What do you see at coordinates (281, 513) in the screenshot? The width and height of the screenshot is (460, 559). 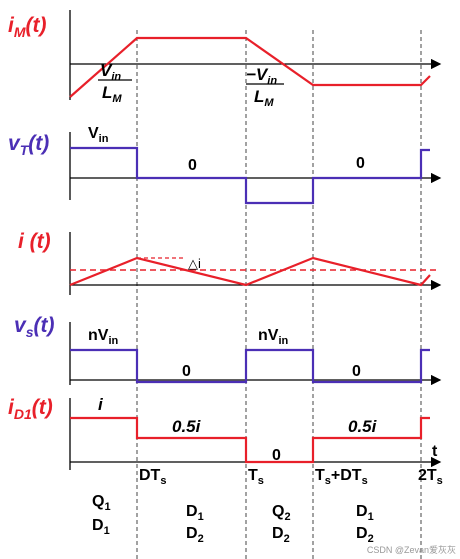 I see `interval-switch: Q2` at bounding box center [281, 513].